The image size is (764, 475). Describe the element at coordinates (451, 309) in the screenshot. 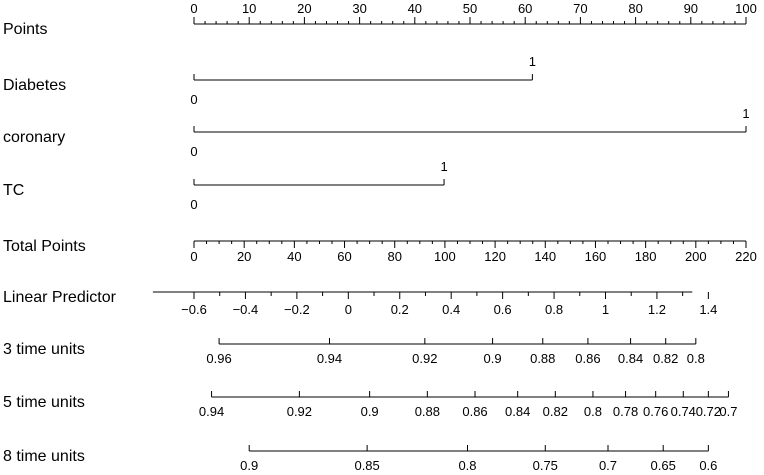

I see `linear-predictor-tick-label: 0.4` at that location.